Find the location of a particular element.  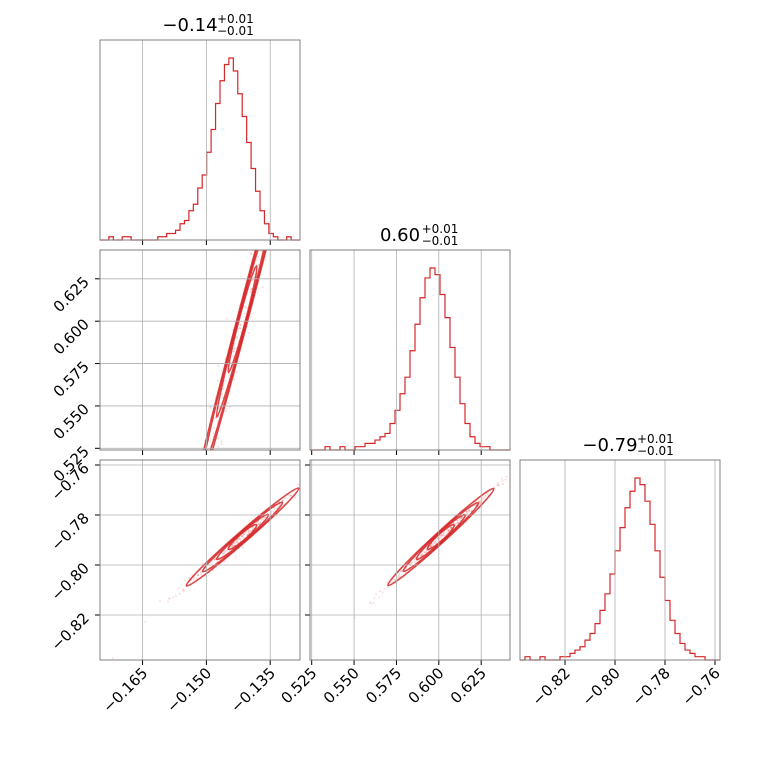

hist-0-frame is located at coordinates (200, 140).